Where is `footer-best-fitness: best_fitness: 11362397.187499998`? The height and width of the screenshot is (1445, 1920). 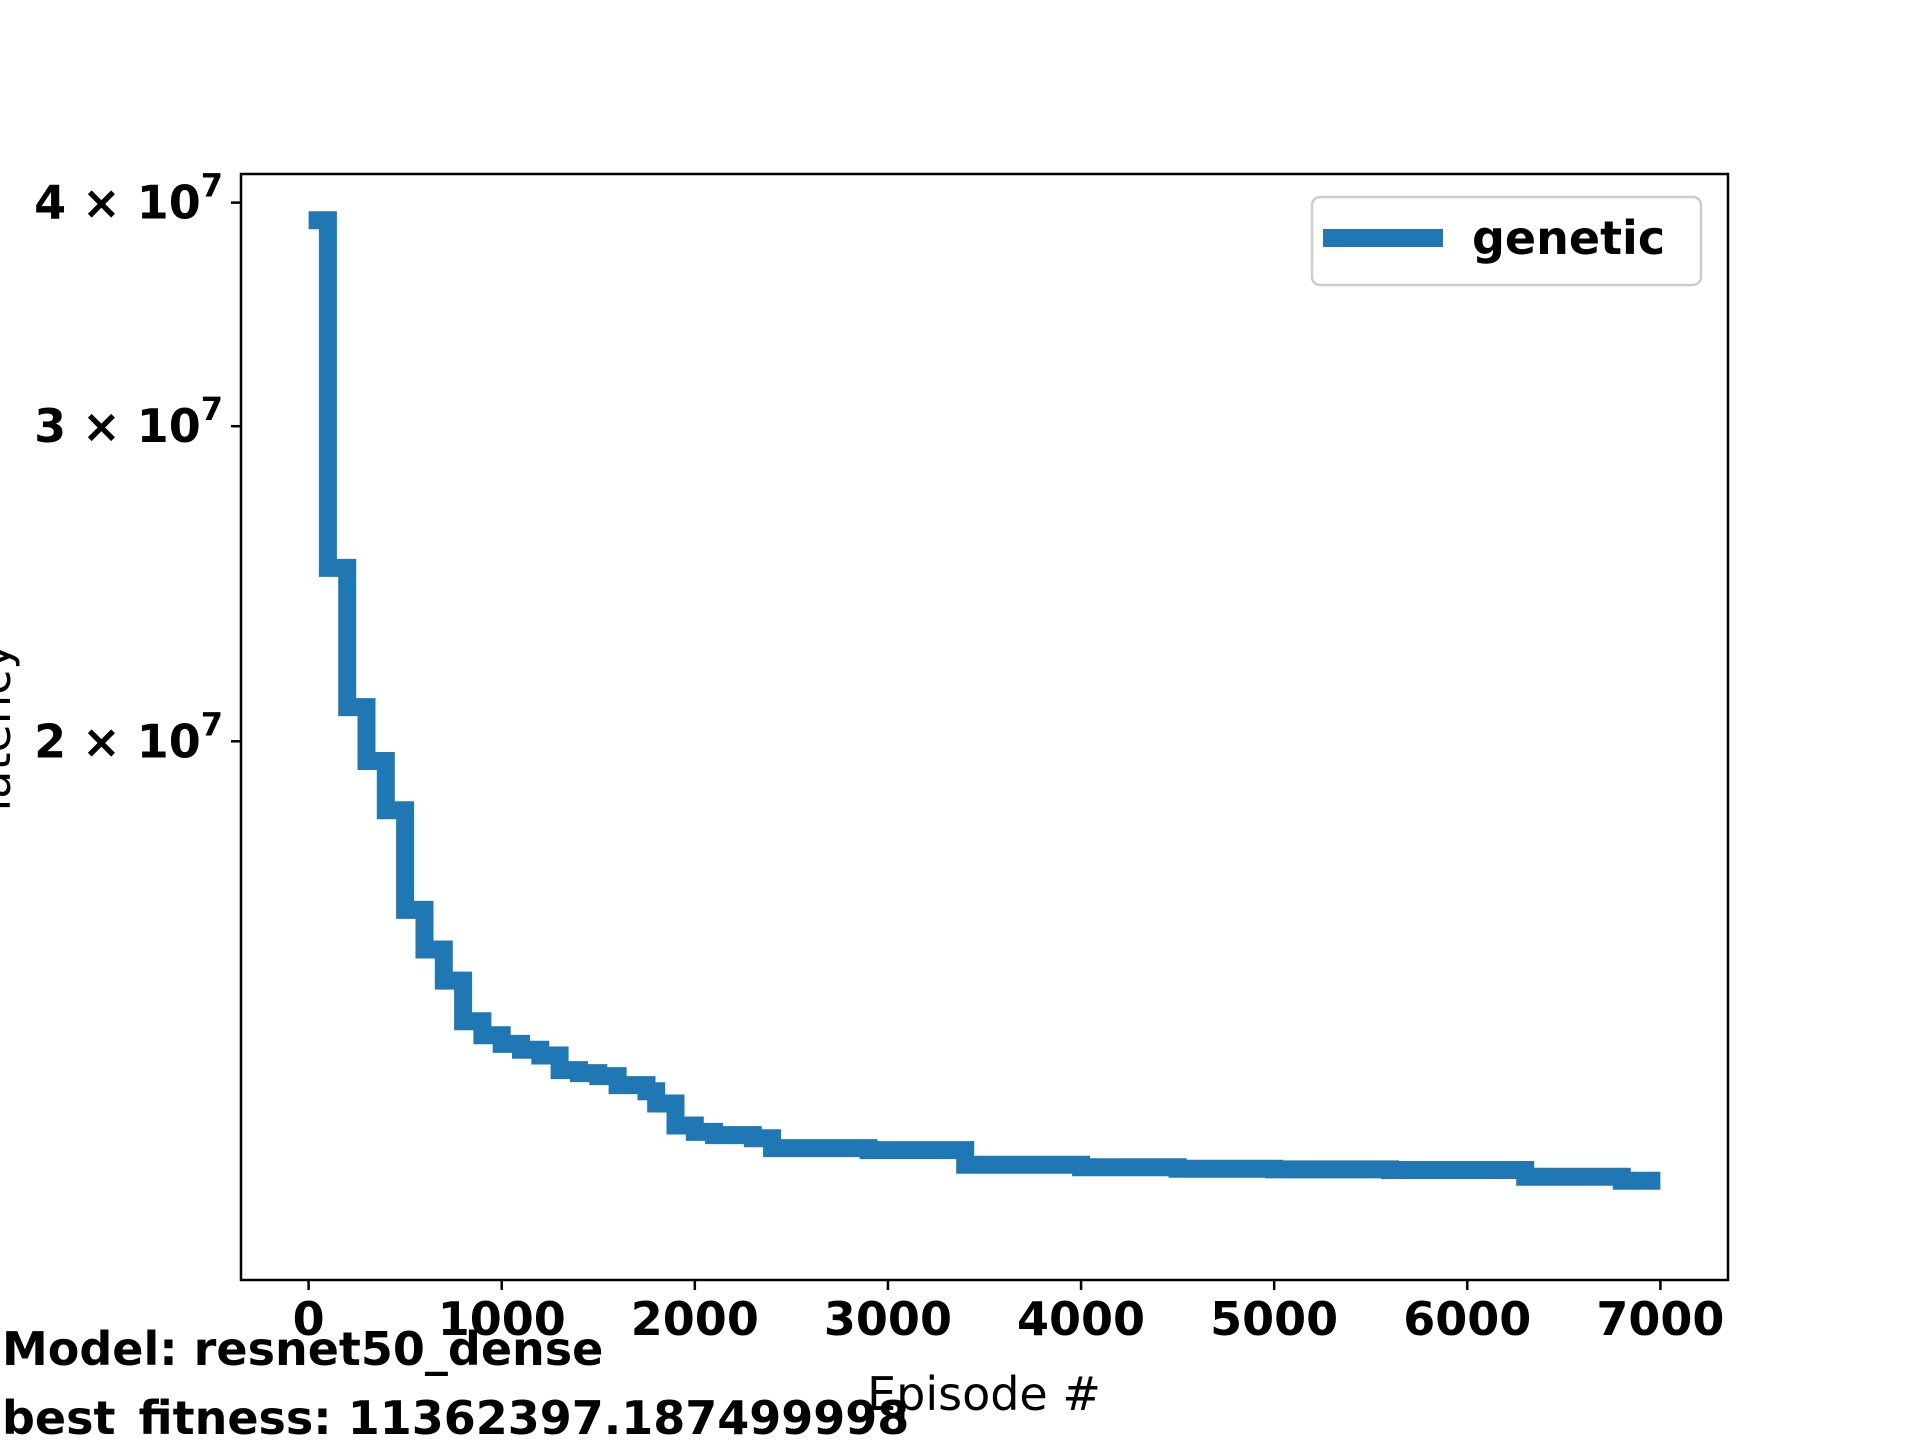 footer-best-fitness: best_fitness: 11362397.187499998 is located at coordinates (455, 1415).